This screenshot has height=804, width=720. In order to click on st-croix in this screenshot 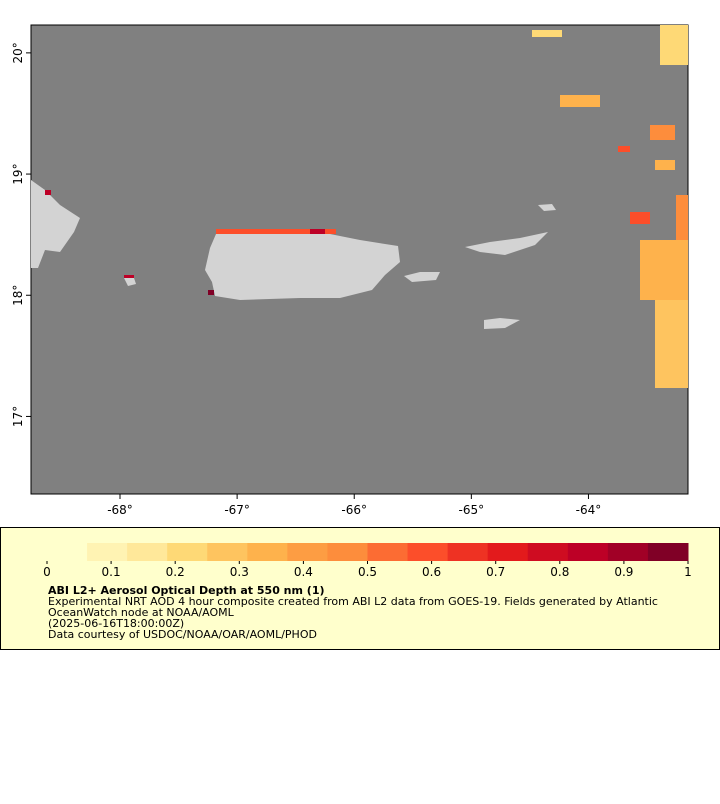, I will do `click(502, 323)`.